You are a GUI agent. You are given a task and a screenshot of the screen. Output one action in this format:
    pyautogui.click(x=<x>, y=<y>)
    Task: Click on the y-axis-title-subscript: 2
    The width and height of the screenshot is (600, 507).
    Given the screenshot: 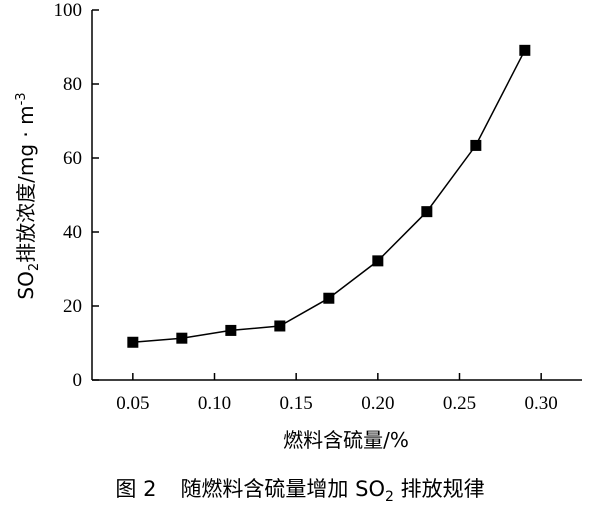 What is the action you would take?
    pyautogui.click(x=34, y=267)
    